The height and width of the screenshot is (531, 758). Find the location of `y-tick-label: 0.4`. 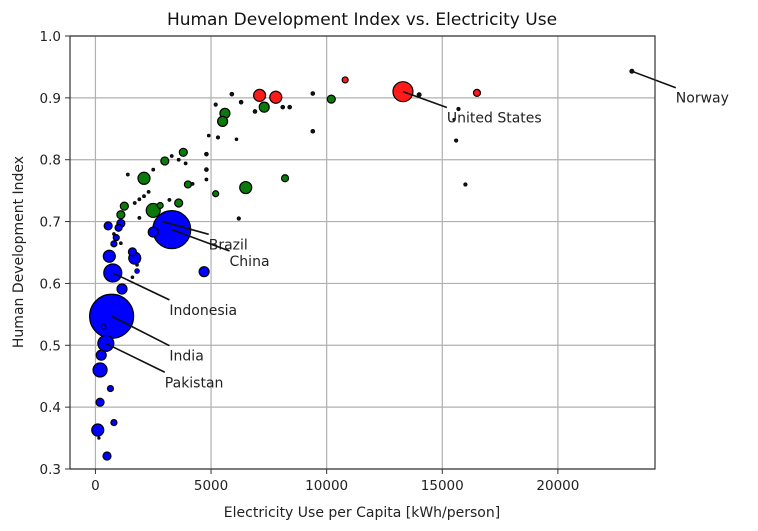

y-tick-label: 0.4 is located at coordinates (50, 408).